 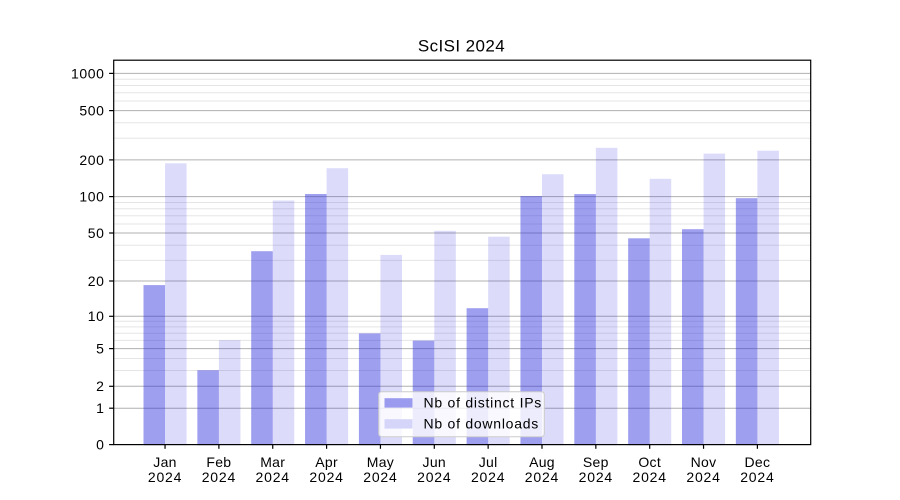 I want to click on svg-text: Sep, so click(x=596, y=462).